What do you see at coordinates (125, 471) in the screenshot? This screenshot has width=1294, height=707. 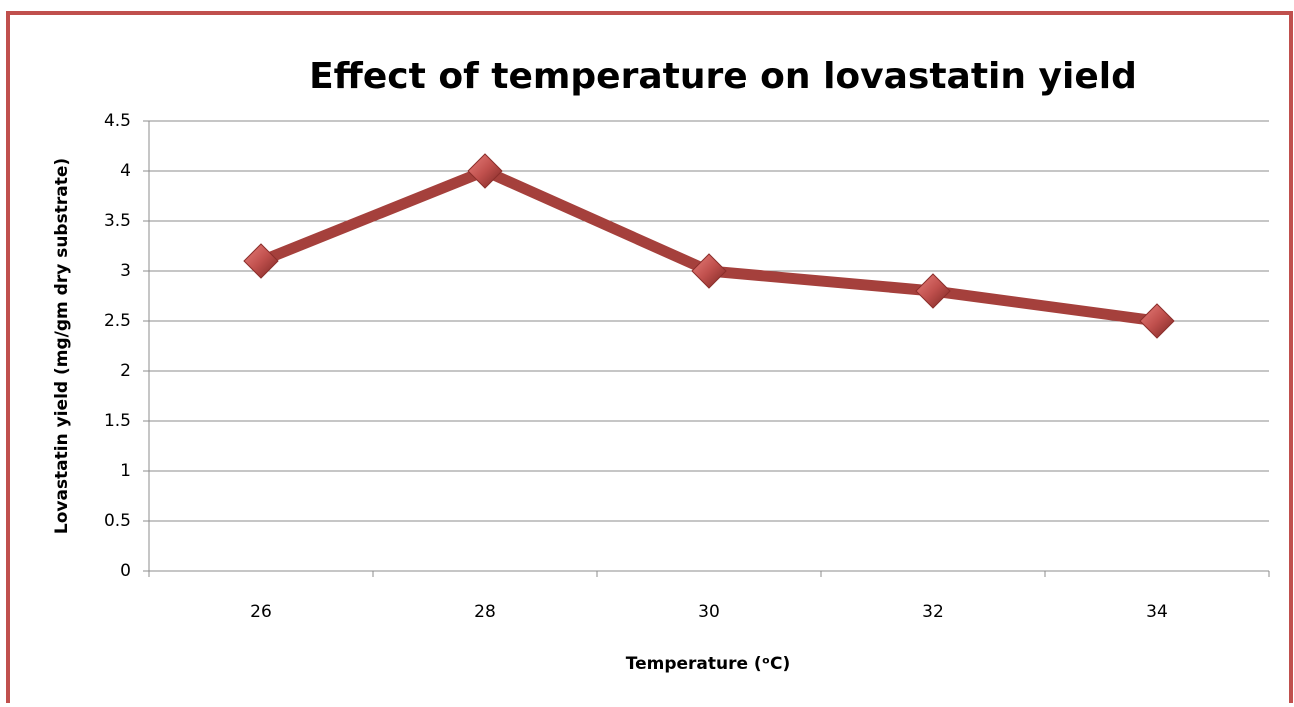 I see `y-tick-label: 1` at bounding box center [125, 471].